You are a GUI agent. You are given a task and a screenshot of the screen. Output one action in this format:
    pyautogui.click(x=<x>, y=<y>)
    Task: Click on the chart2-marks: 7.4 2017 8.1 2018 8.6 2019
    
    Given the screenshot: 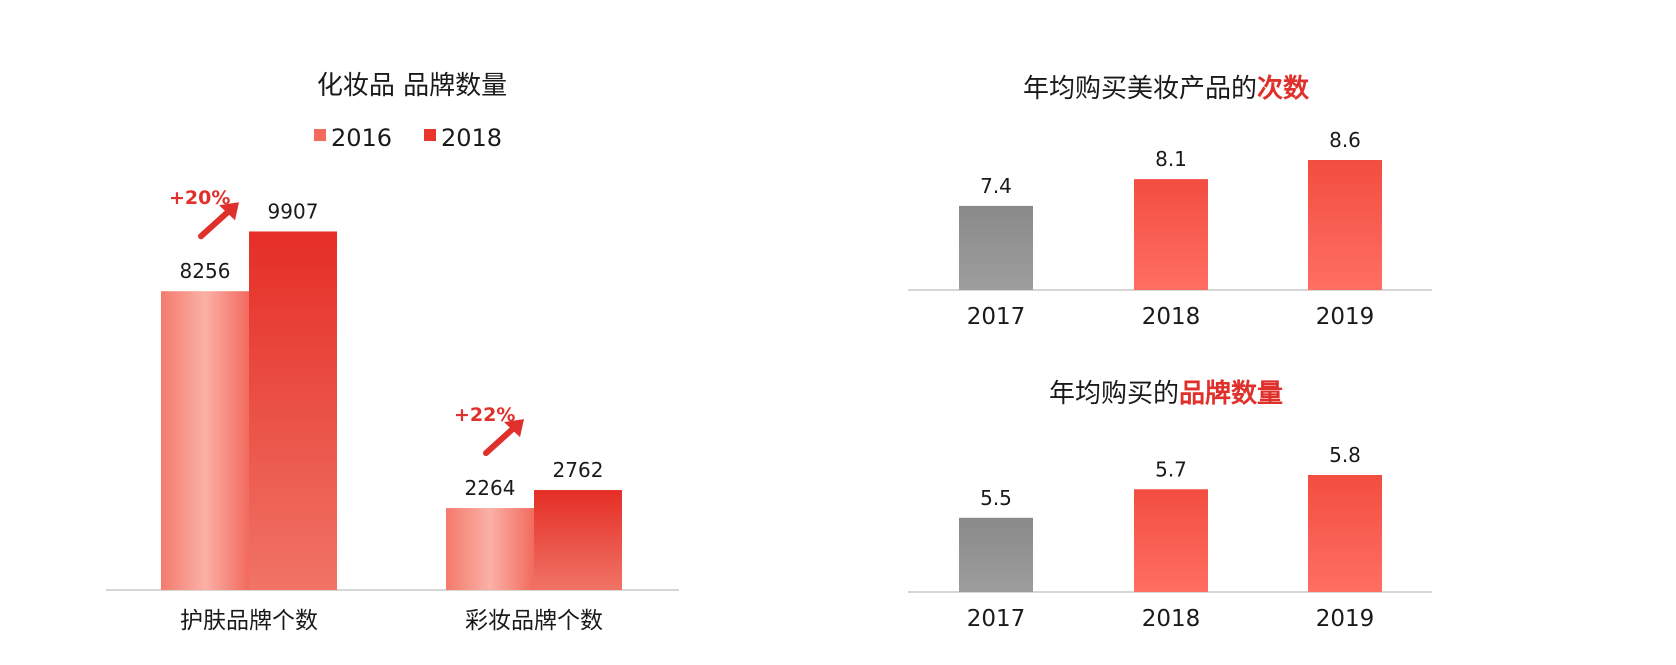 What is the action you would take?
    pyautogui.click(x=1170, y=229)
    